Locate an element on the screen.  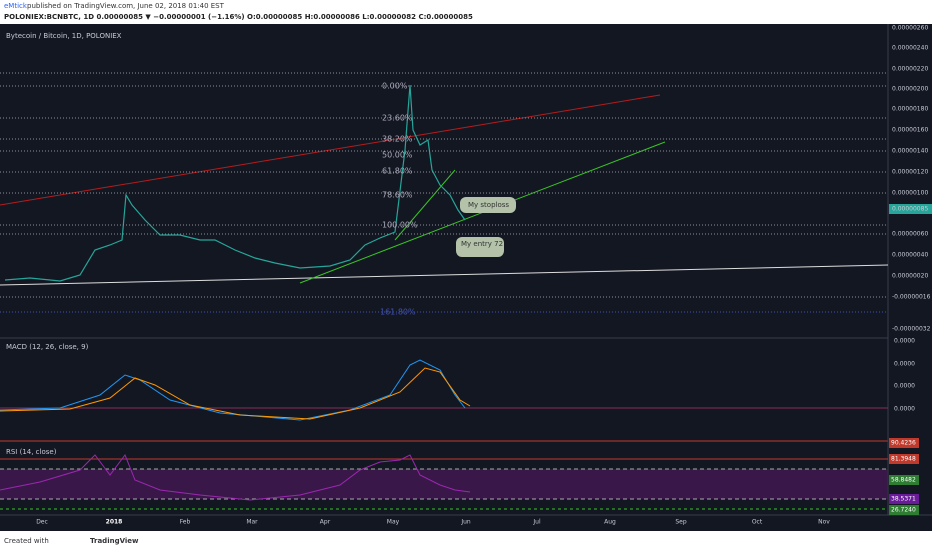
author: eMtick is located at coordinates (16, 6).